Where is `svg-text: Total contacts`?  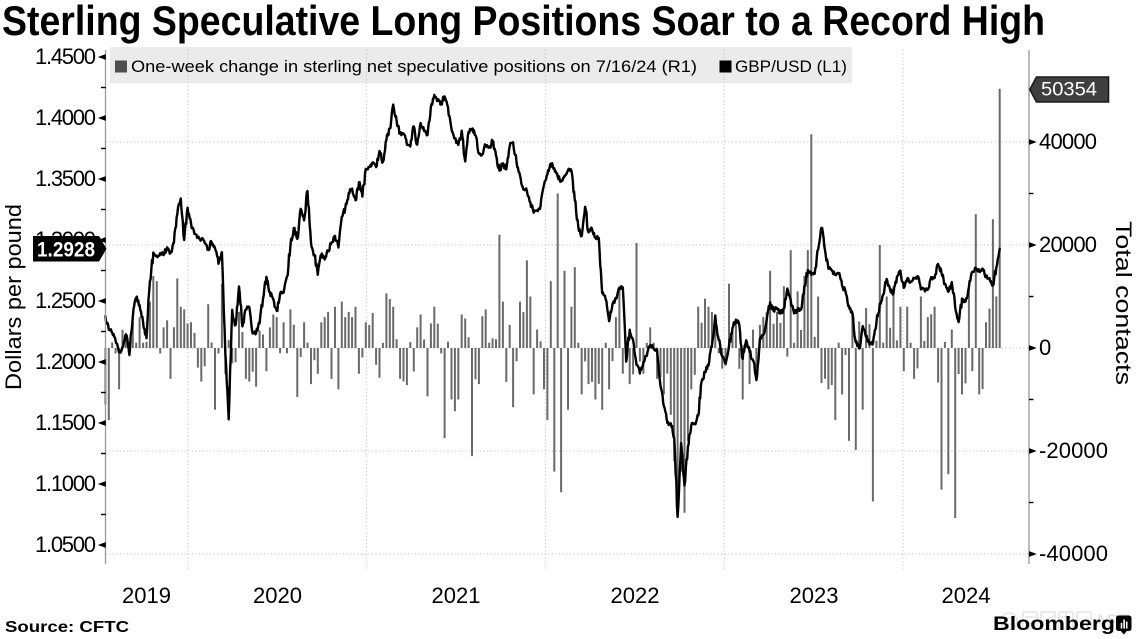 svg-text: Total contacts is located at coordinates (1123, 303).